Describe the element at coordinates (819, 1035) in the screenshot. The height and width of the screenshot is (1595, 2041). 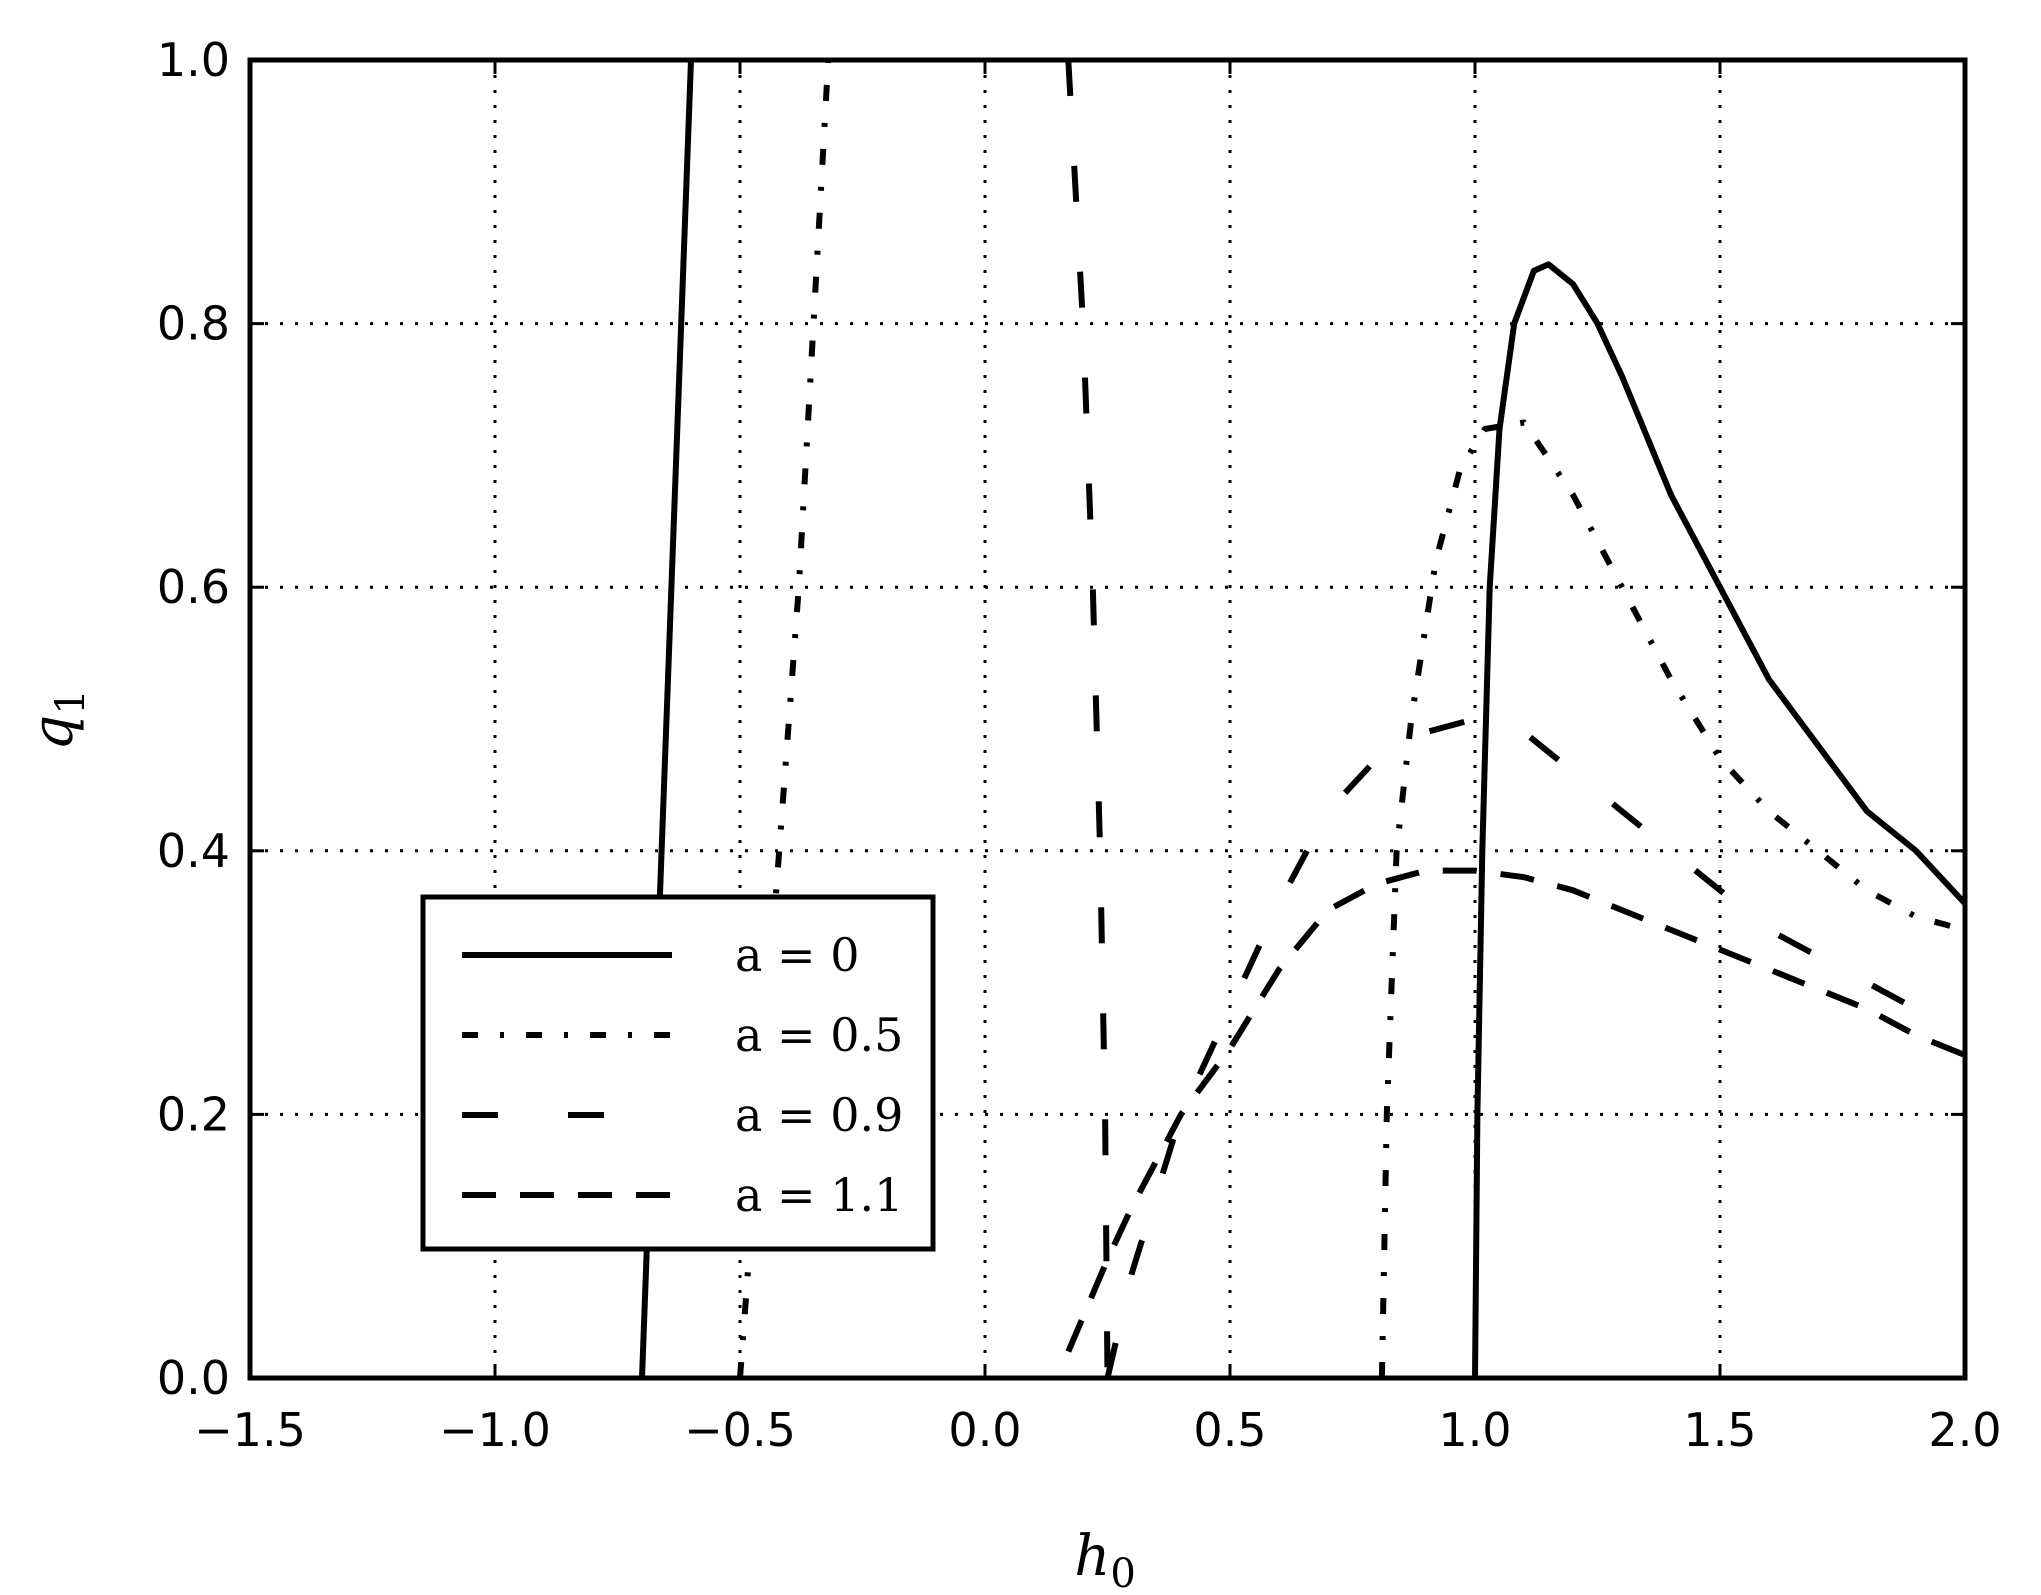
I see `legend-label: a = 0.5` at that location.